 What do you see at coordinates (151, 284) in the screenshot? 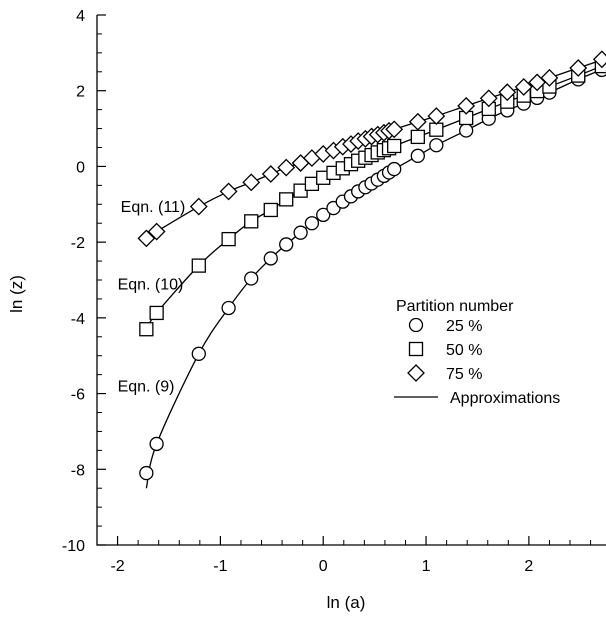
I see `equation-label: Eqn. (10)` at bounding box center [151, 284].